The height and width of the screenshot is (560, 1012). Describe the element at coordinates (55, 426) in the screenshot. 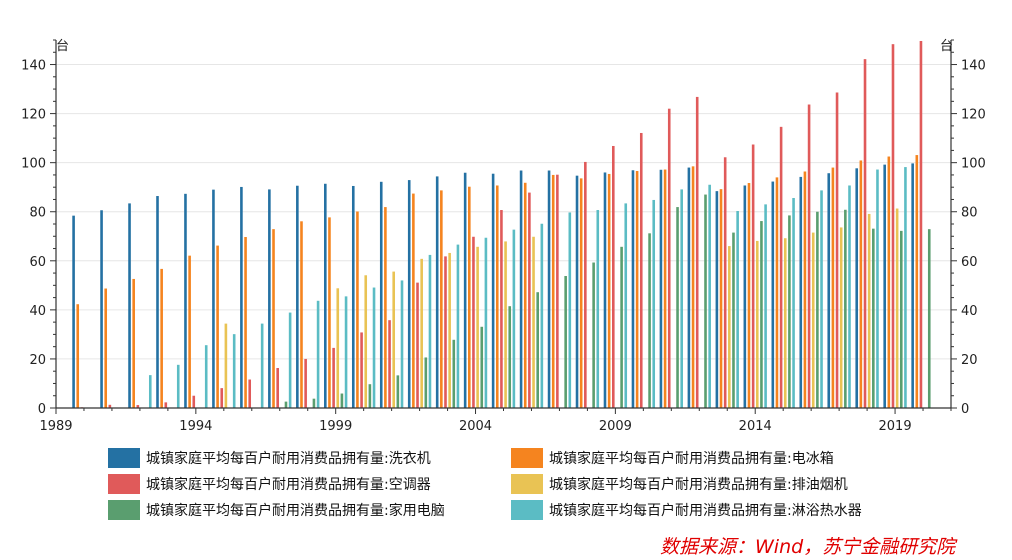

I see `x-tick-label: 1989` at that location.